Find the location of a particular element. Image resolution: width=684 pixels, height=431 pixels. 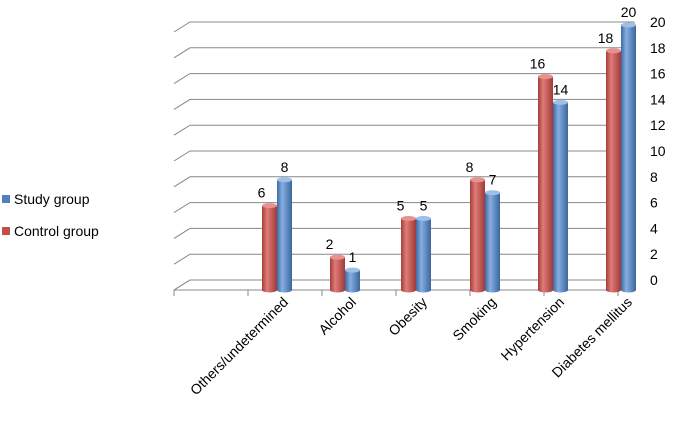

data-label: 7 is located at coordinates (493, 180).